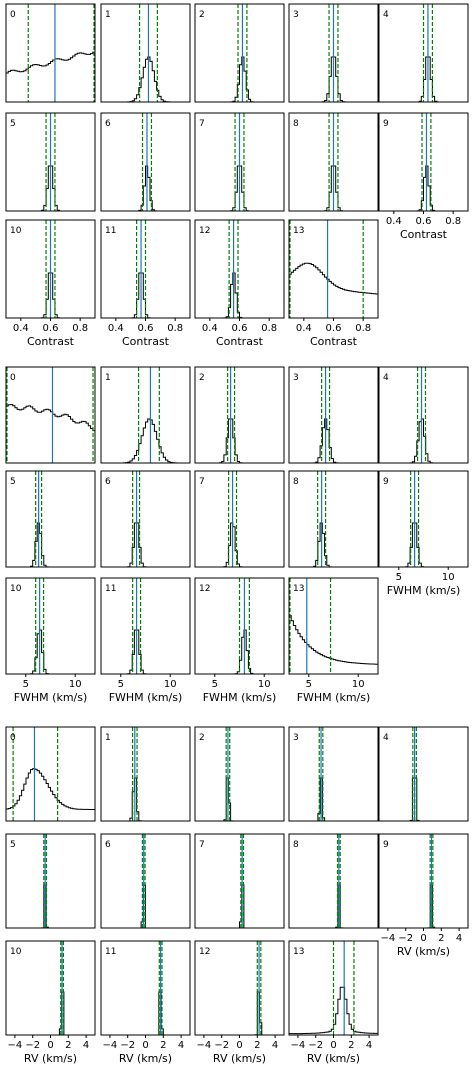  I want to click on x-tick-label: 4, so click(369, 1045).